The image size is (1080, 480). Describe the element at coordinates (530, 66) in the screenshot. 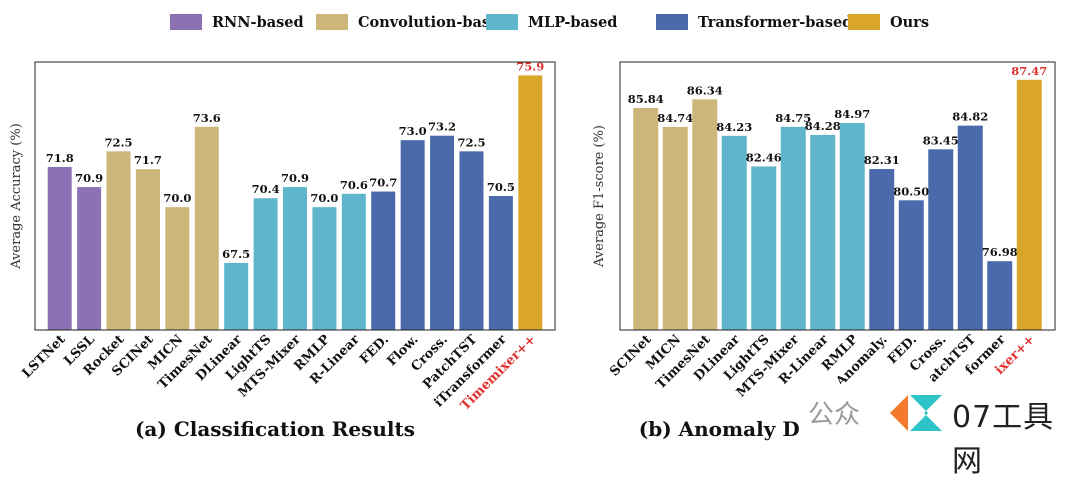

I see `data-label: 75.9` at that location.